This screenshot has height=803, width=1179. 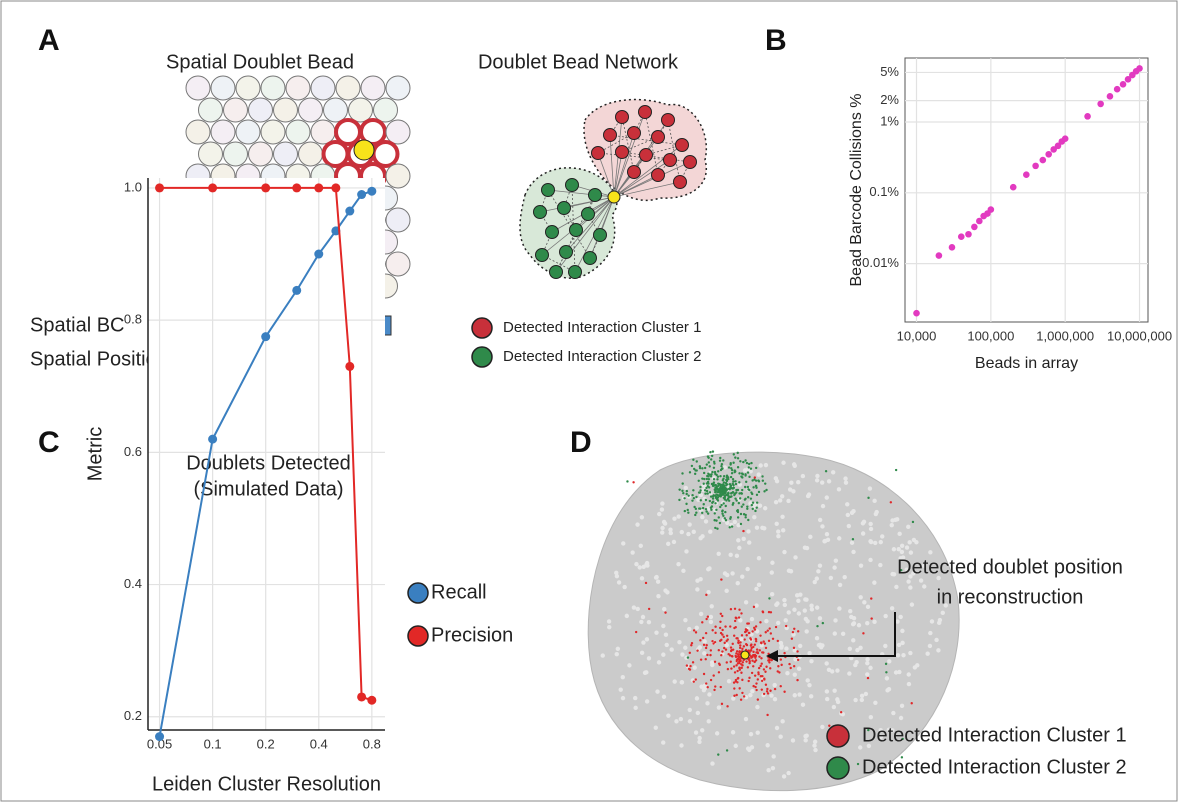 What do you see at coordinates (268, 489) in the screenshot?
I see `chart-subtitle: (Simulated Data)` at bounding box center [268, 489].